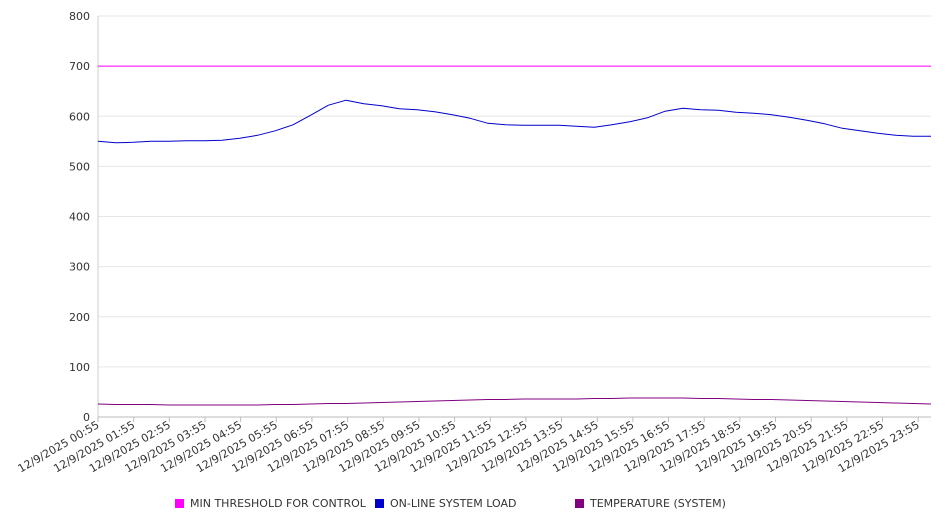  I want to click on y-tick-label: 800, so click(79, 16).